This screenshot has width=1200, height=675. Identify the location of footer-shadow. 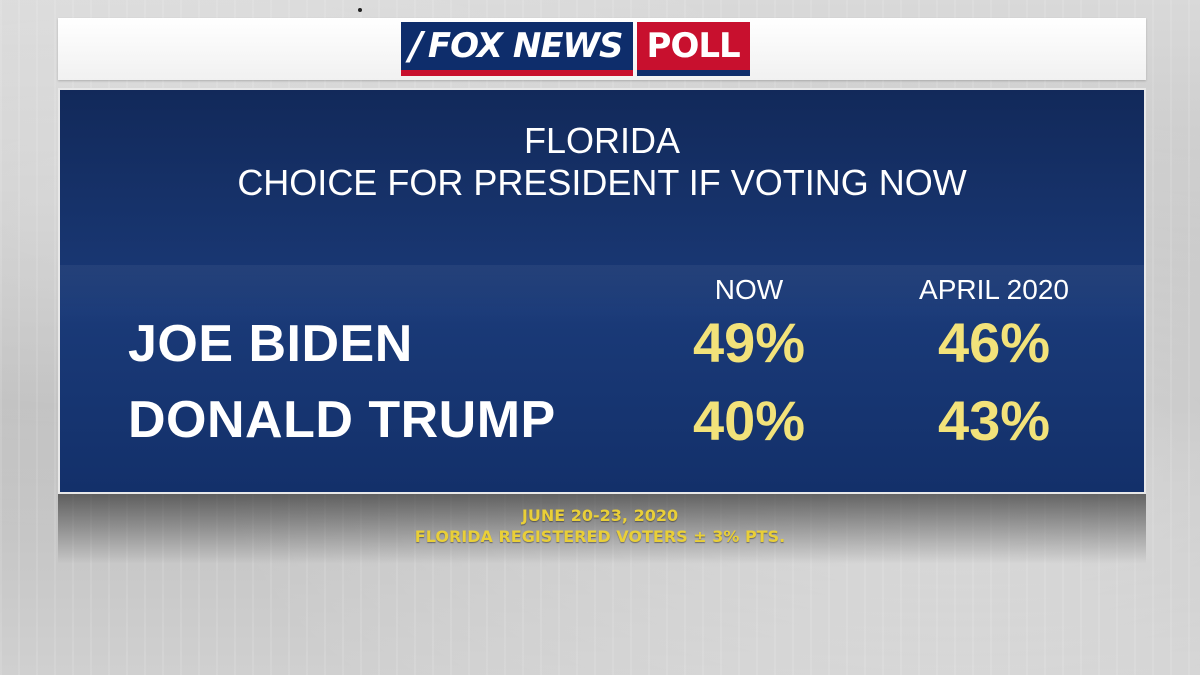
(602, 529).